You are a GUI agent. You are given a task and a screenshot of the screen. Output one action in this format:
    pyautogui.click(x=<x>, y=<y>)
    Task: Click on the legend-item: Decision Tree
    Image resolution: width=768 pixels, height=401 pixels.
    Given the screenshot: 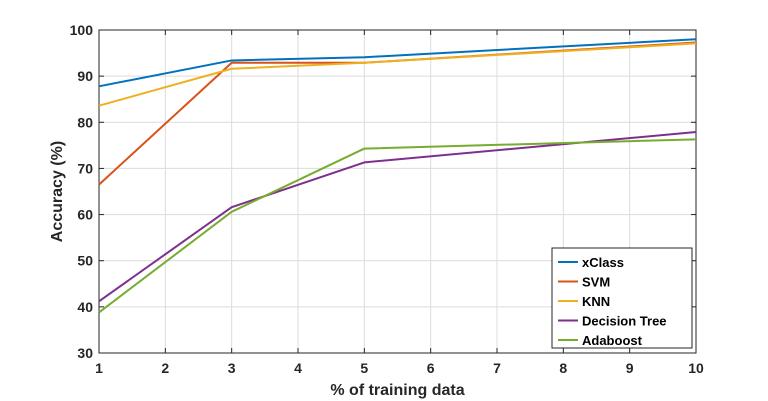 What is the action you would take?
    pyautogui.click(x=612, y=321)
    